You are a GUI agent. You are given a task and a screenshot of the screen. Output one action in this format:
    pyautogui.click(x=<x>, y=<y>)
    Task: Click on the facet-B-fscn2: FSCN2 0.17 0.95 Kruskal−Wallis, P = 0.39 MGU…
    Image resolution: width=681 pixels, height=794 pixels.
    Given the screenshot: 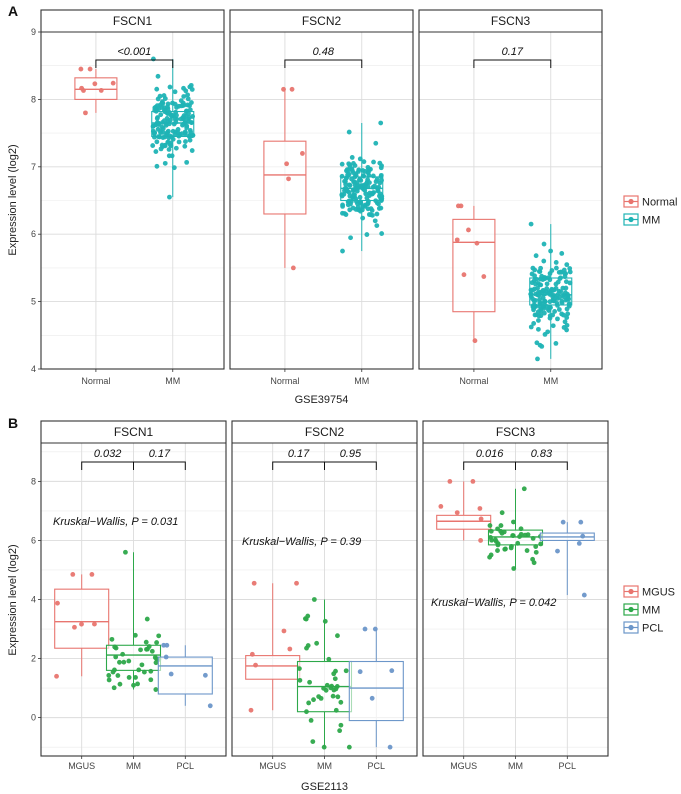 What is the action you would take?
    pyautogui.click(x=324, y=595)
    